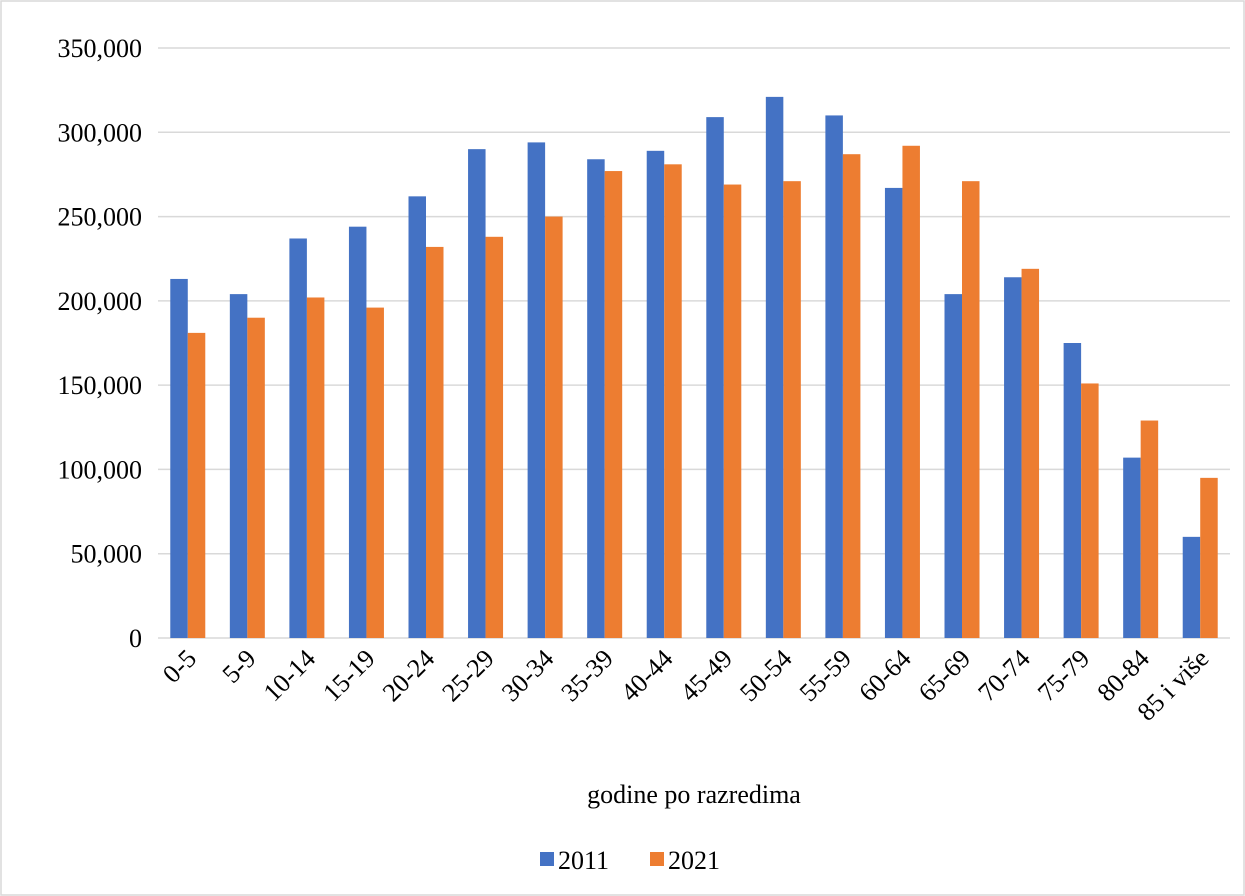  What do you see at coordinates (100, 385) in the screenshot?
I see `y-tick-label: 150,000` at bounding box center [100, 385].